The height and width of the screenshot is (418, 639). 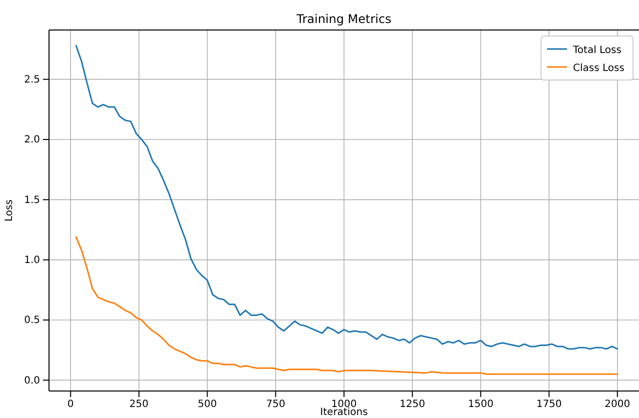 I want to click on x-tick-label: 500, so click(x=207, y=404).